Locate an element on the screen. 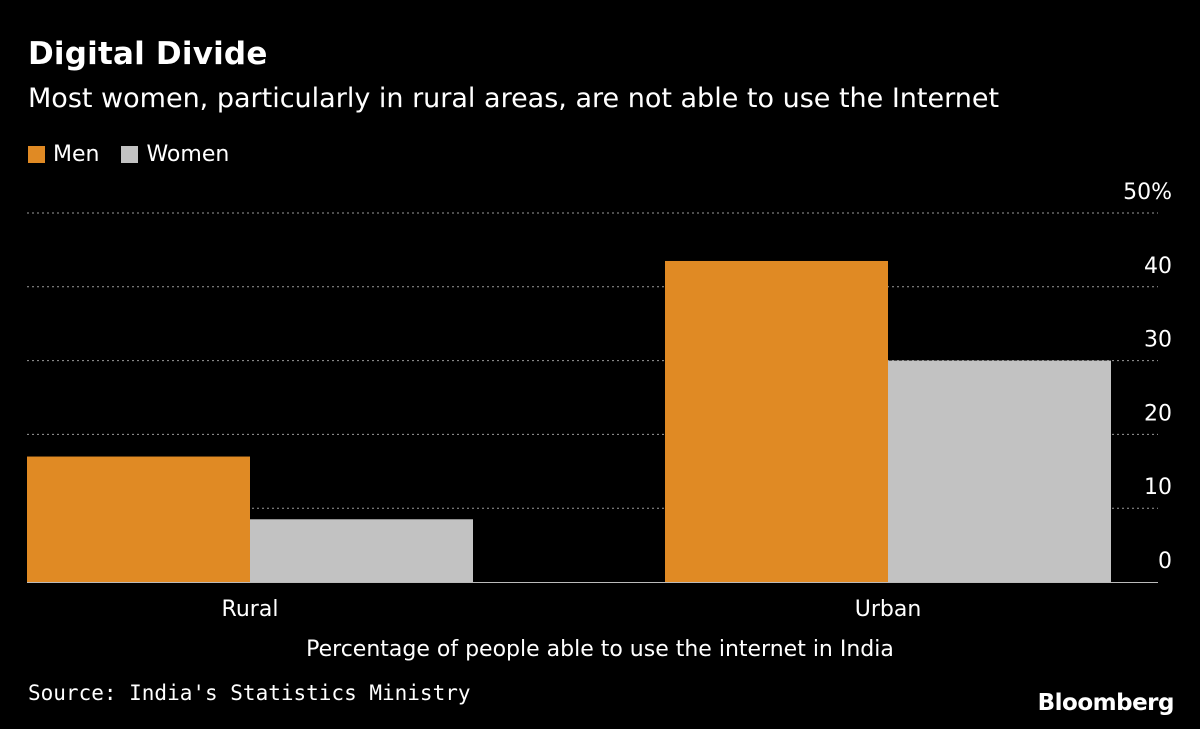  bar-women-rural is located at coordinates (361, 550).